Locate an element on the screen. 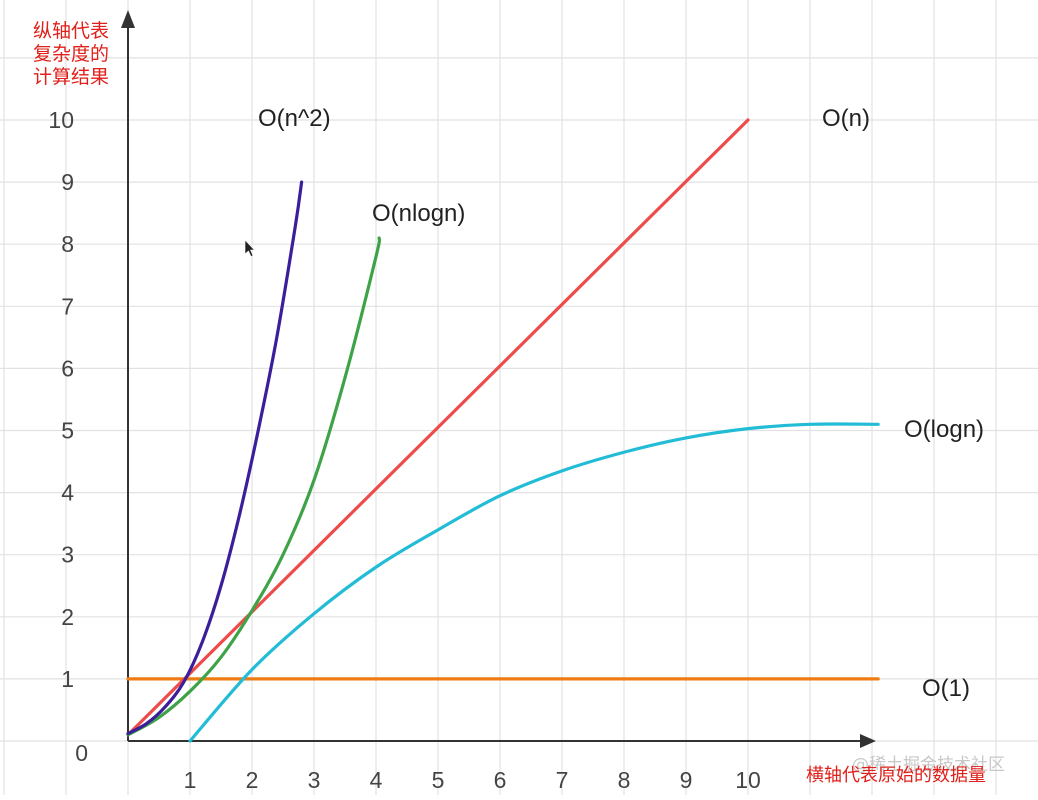 Image resolution: width=1038 pixels, height=800 pixels. x-tick-label: 10 is located at coordinates (748, 780).